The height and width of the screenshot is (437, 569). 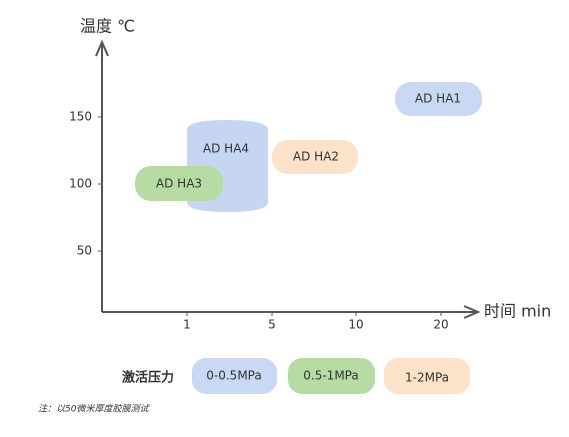 What do you see at coordinates (80, 184) in the screenshot?
I see `y-tick-label: 100` at bounding box center [80, 184].